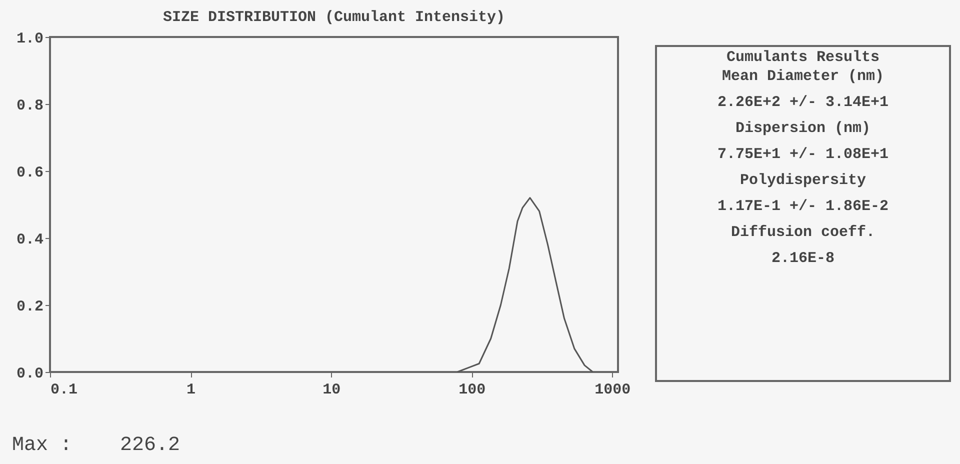 This screenshot has height=464, width=960. I want to click on chart-title: SIZE DISTRIBUTION (Cumulant Intensity), so click(334, 17).